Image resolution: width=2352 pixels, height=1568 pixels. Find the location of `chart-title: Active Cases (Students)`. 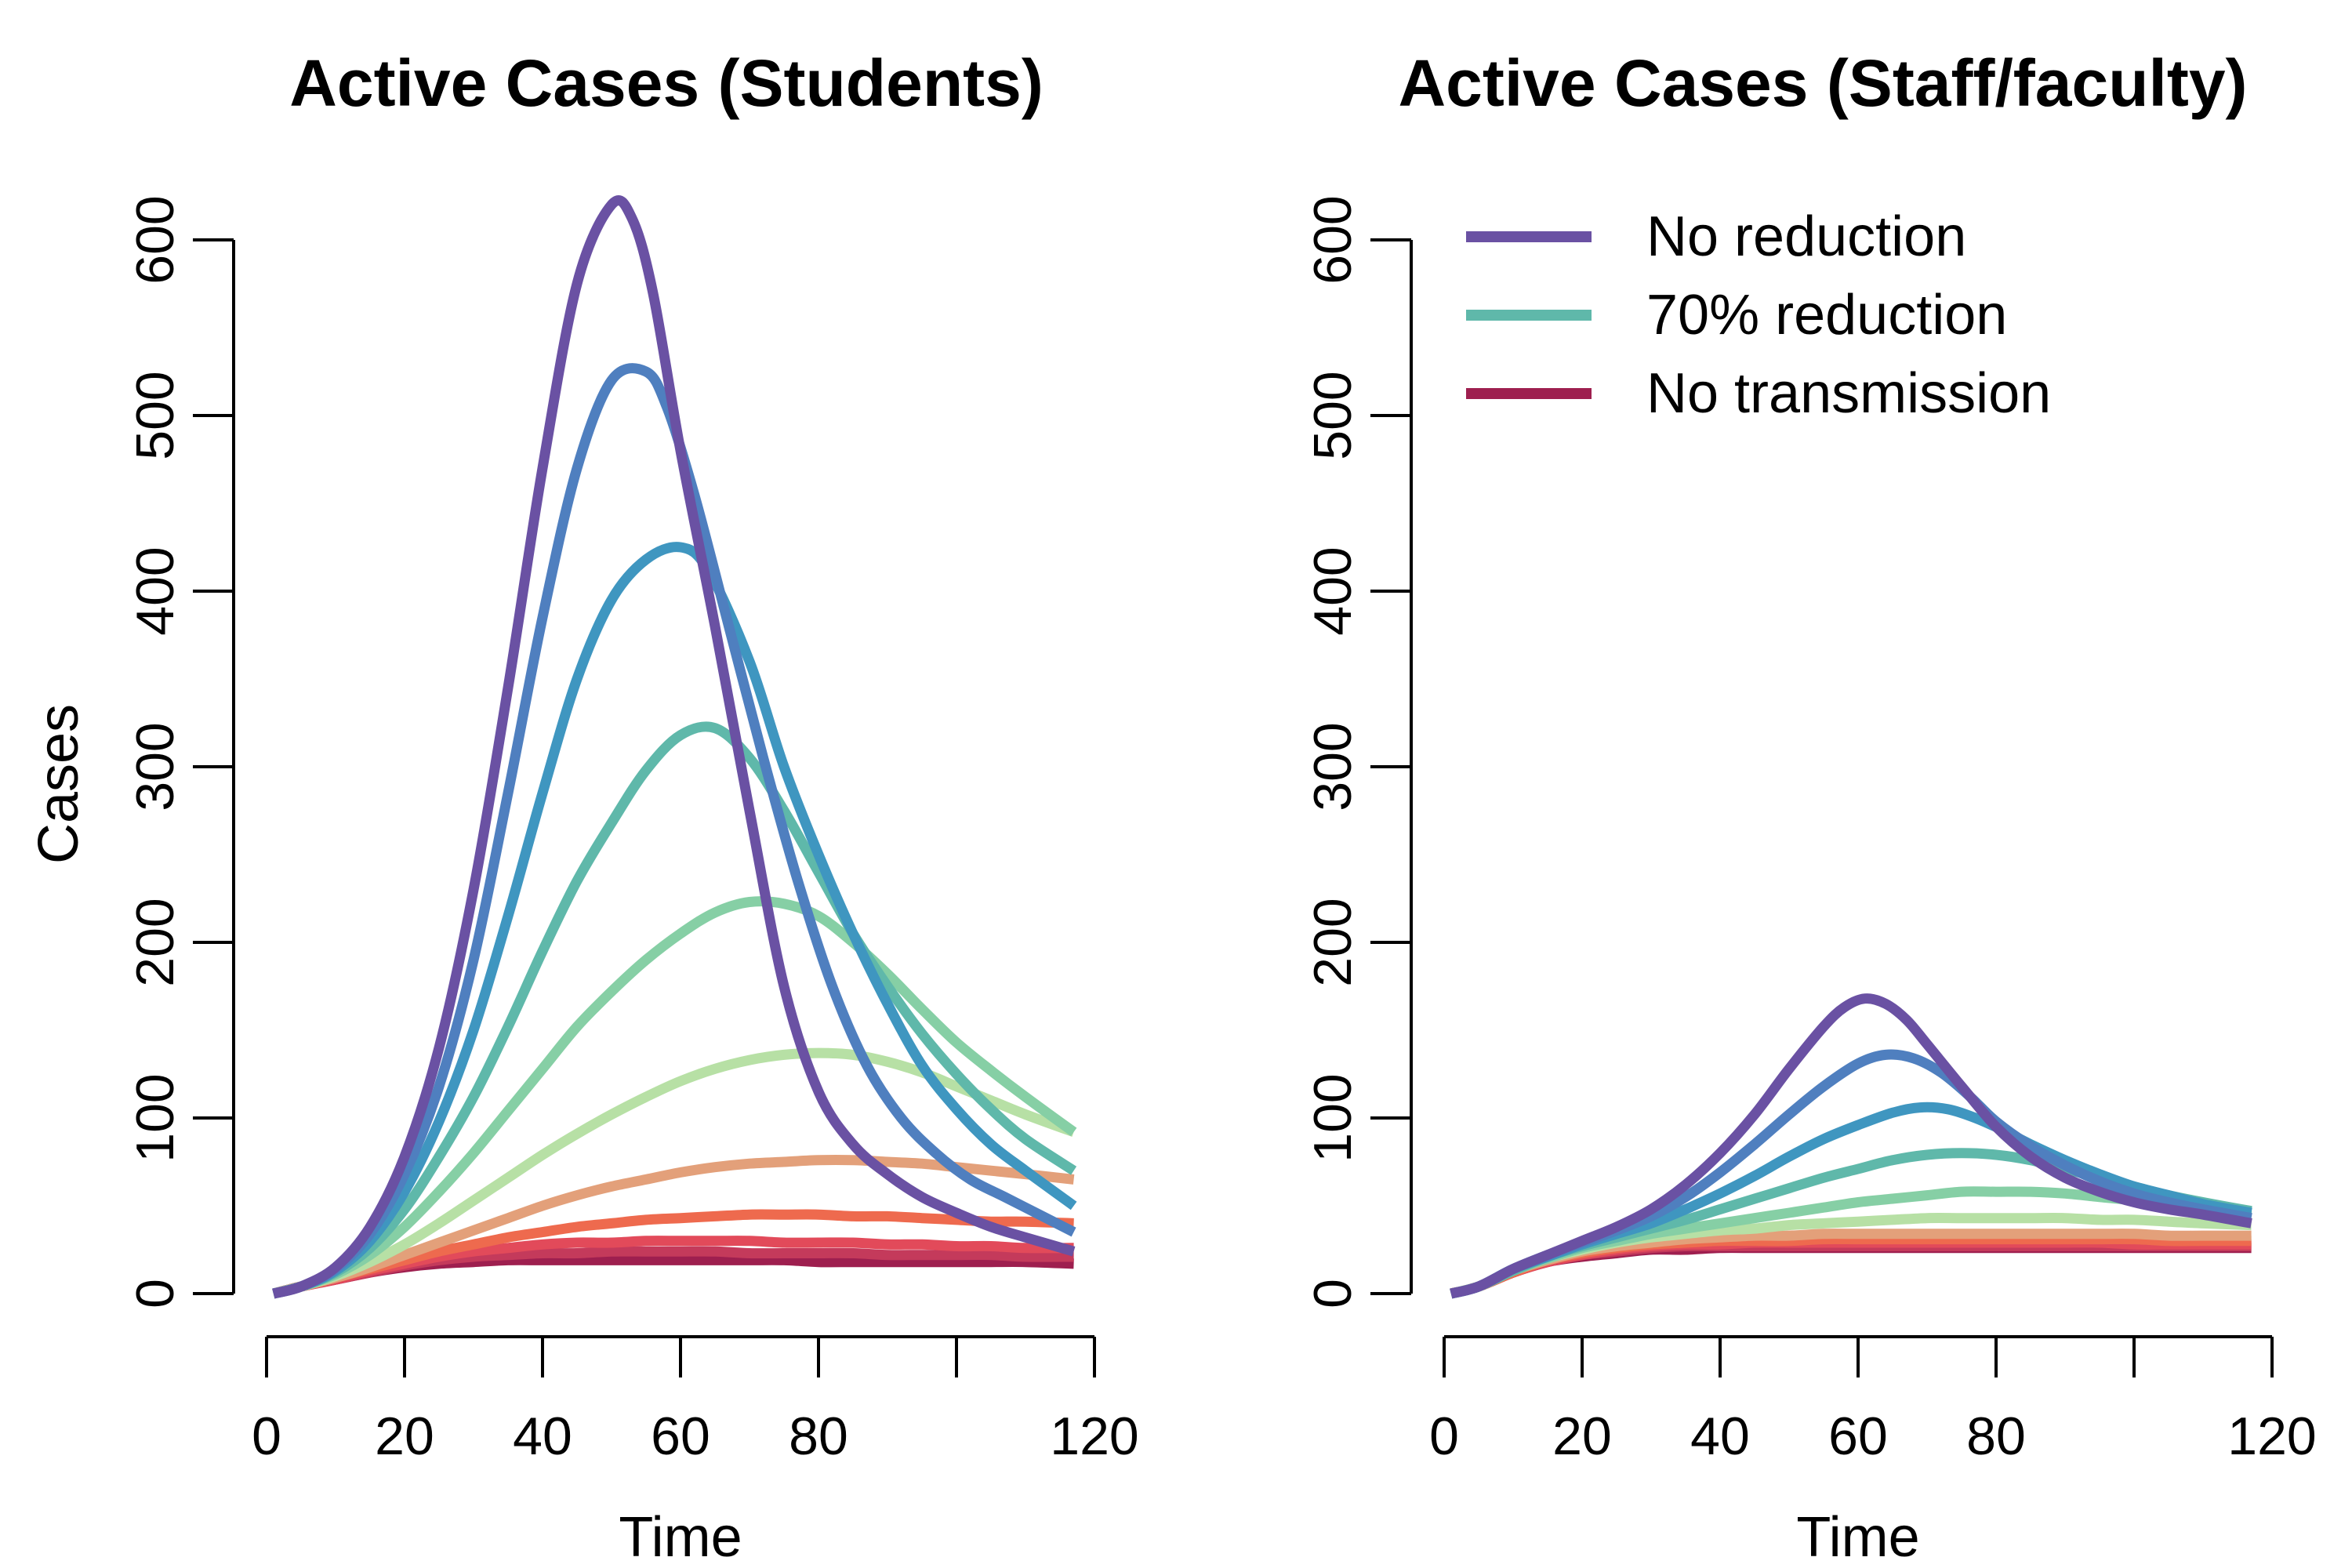

chart-title: Active Cases (Students) is located at coordinates (666, 83).